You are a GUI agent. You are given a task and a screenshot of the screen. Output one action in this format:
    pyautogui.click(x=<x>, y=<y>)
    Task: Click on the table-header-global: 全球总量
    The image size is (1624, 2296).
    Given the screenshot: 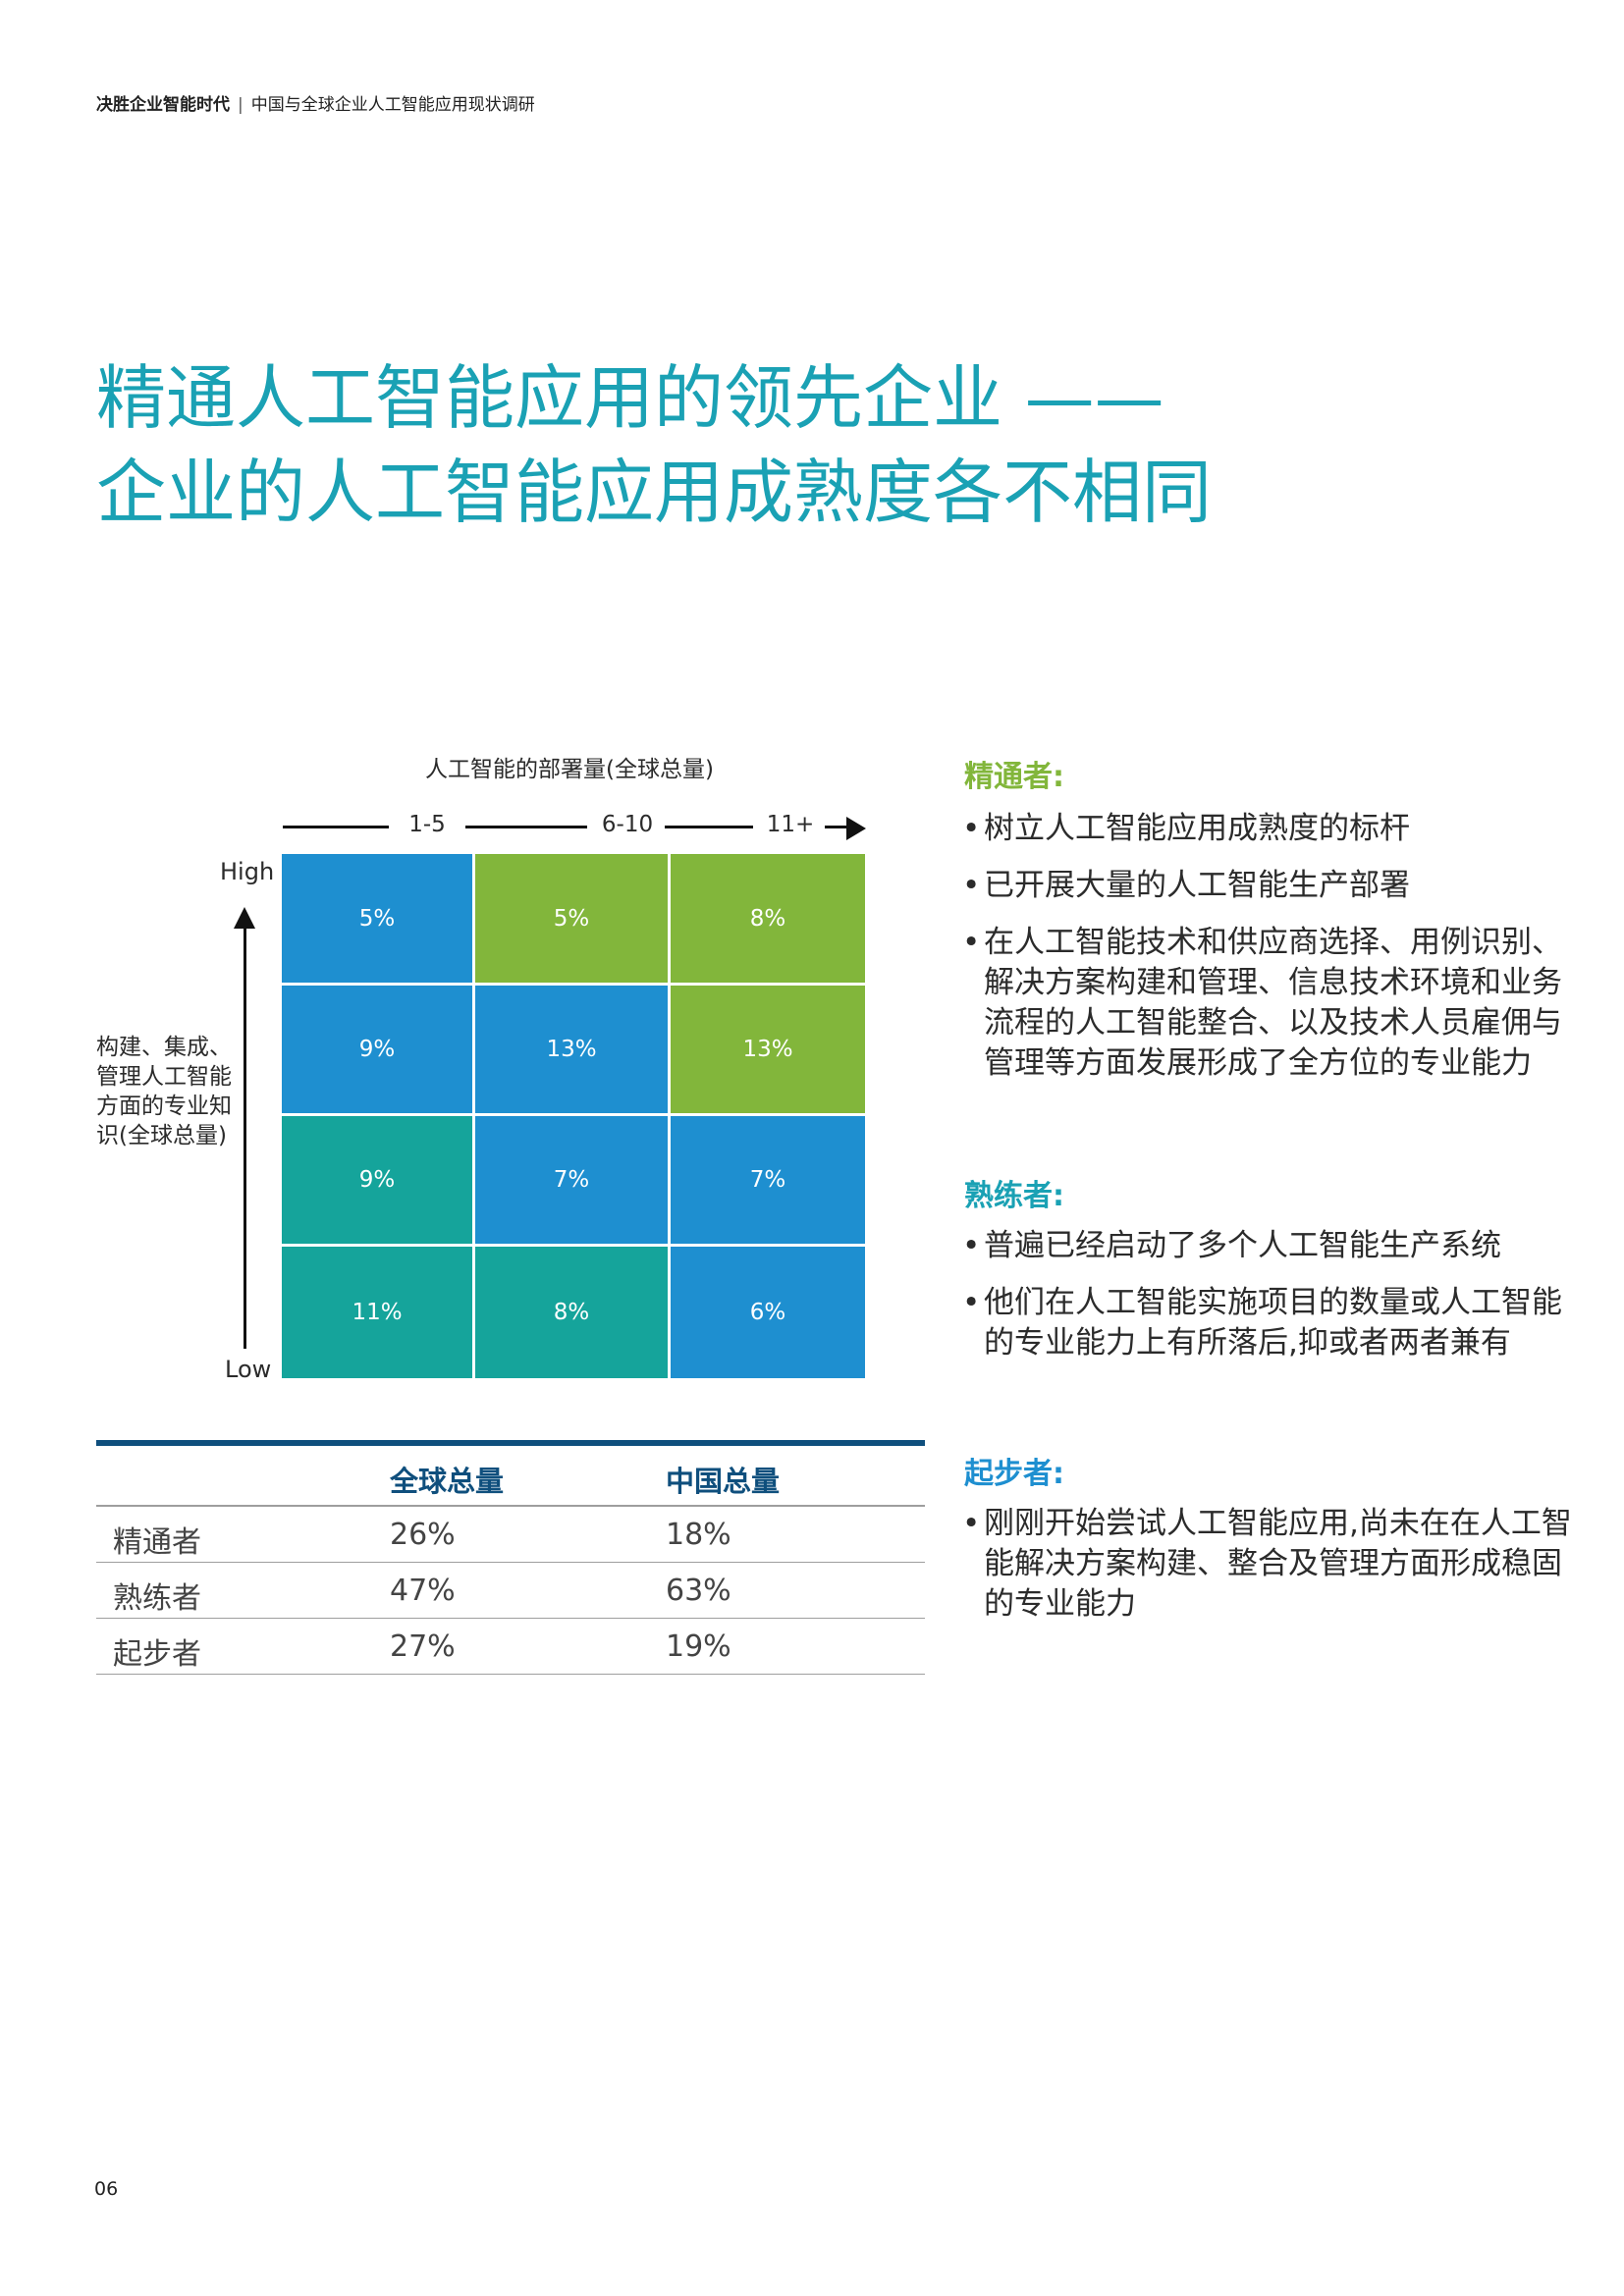 What is the action you would take?
    pyautogui.click(x=447, y=1481)
    